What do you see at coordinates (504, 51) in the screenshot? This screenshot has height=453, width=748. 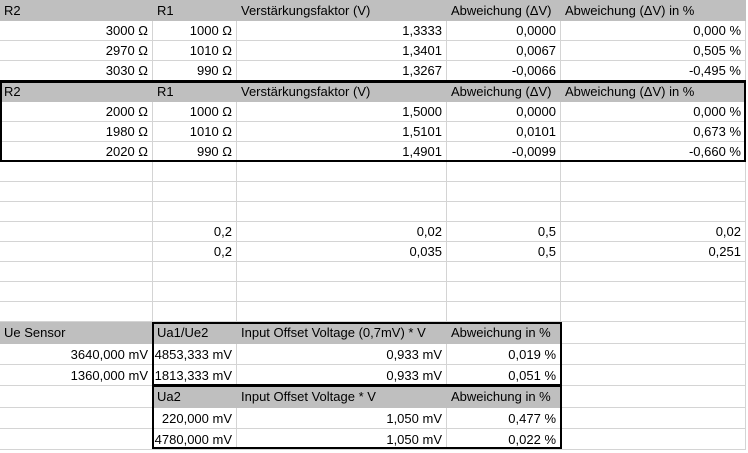 I see `cell: 0,0067` at bounding box center [504, 51].